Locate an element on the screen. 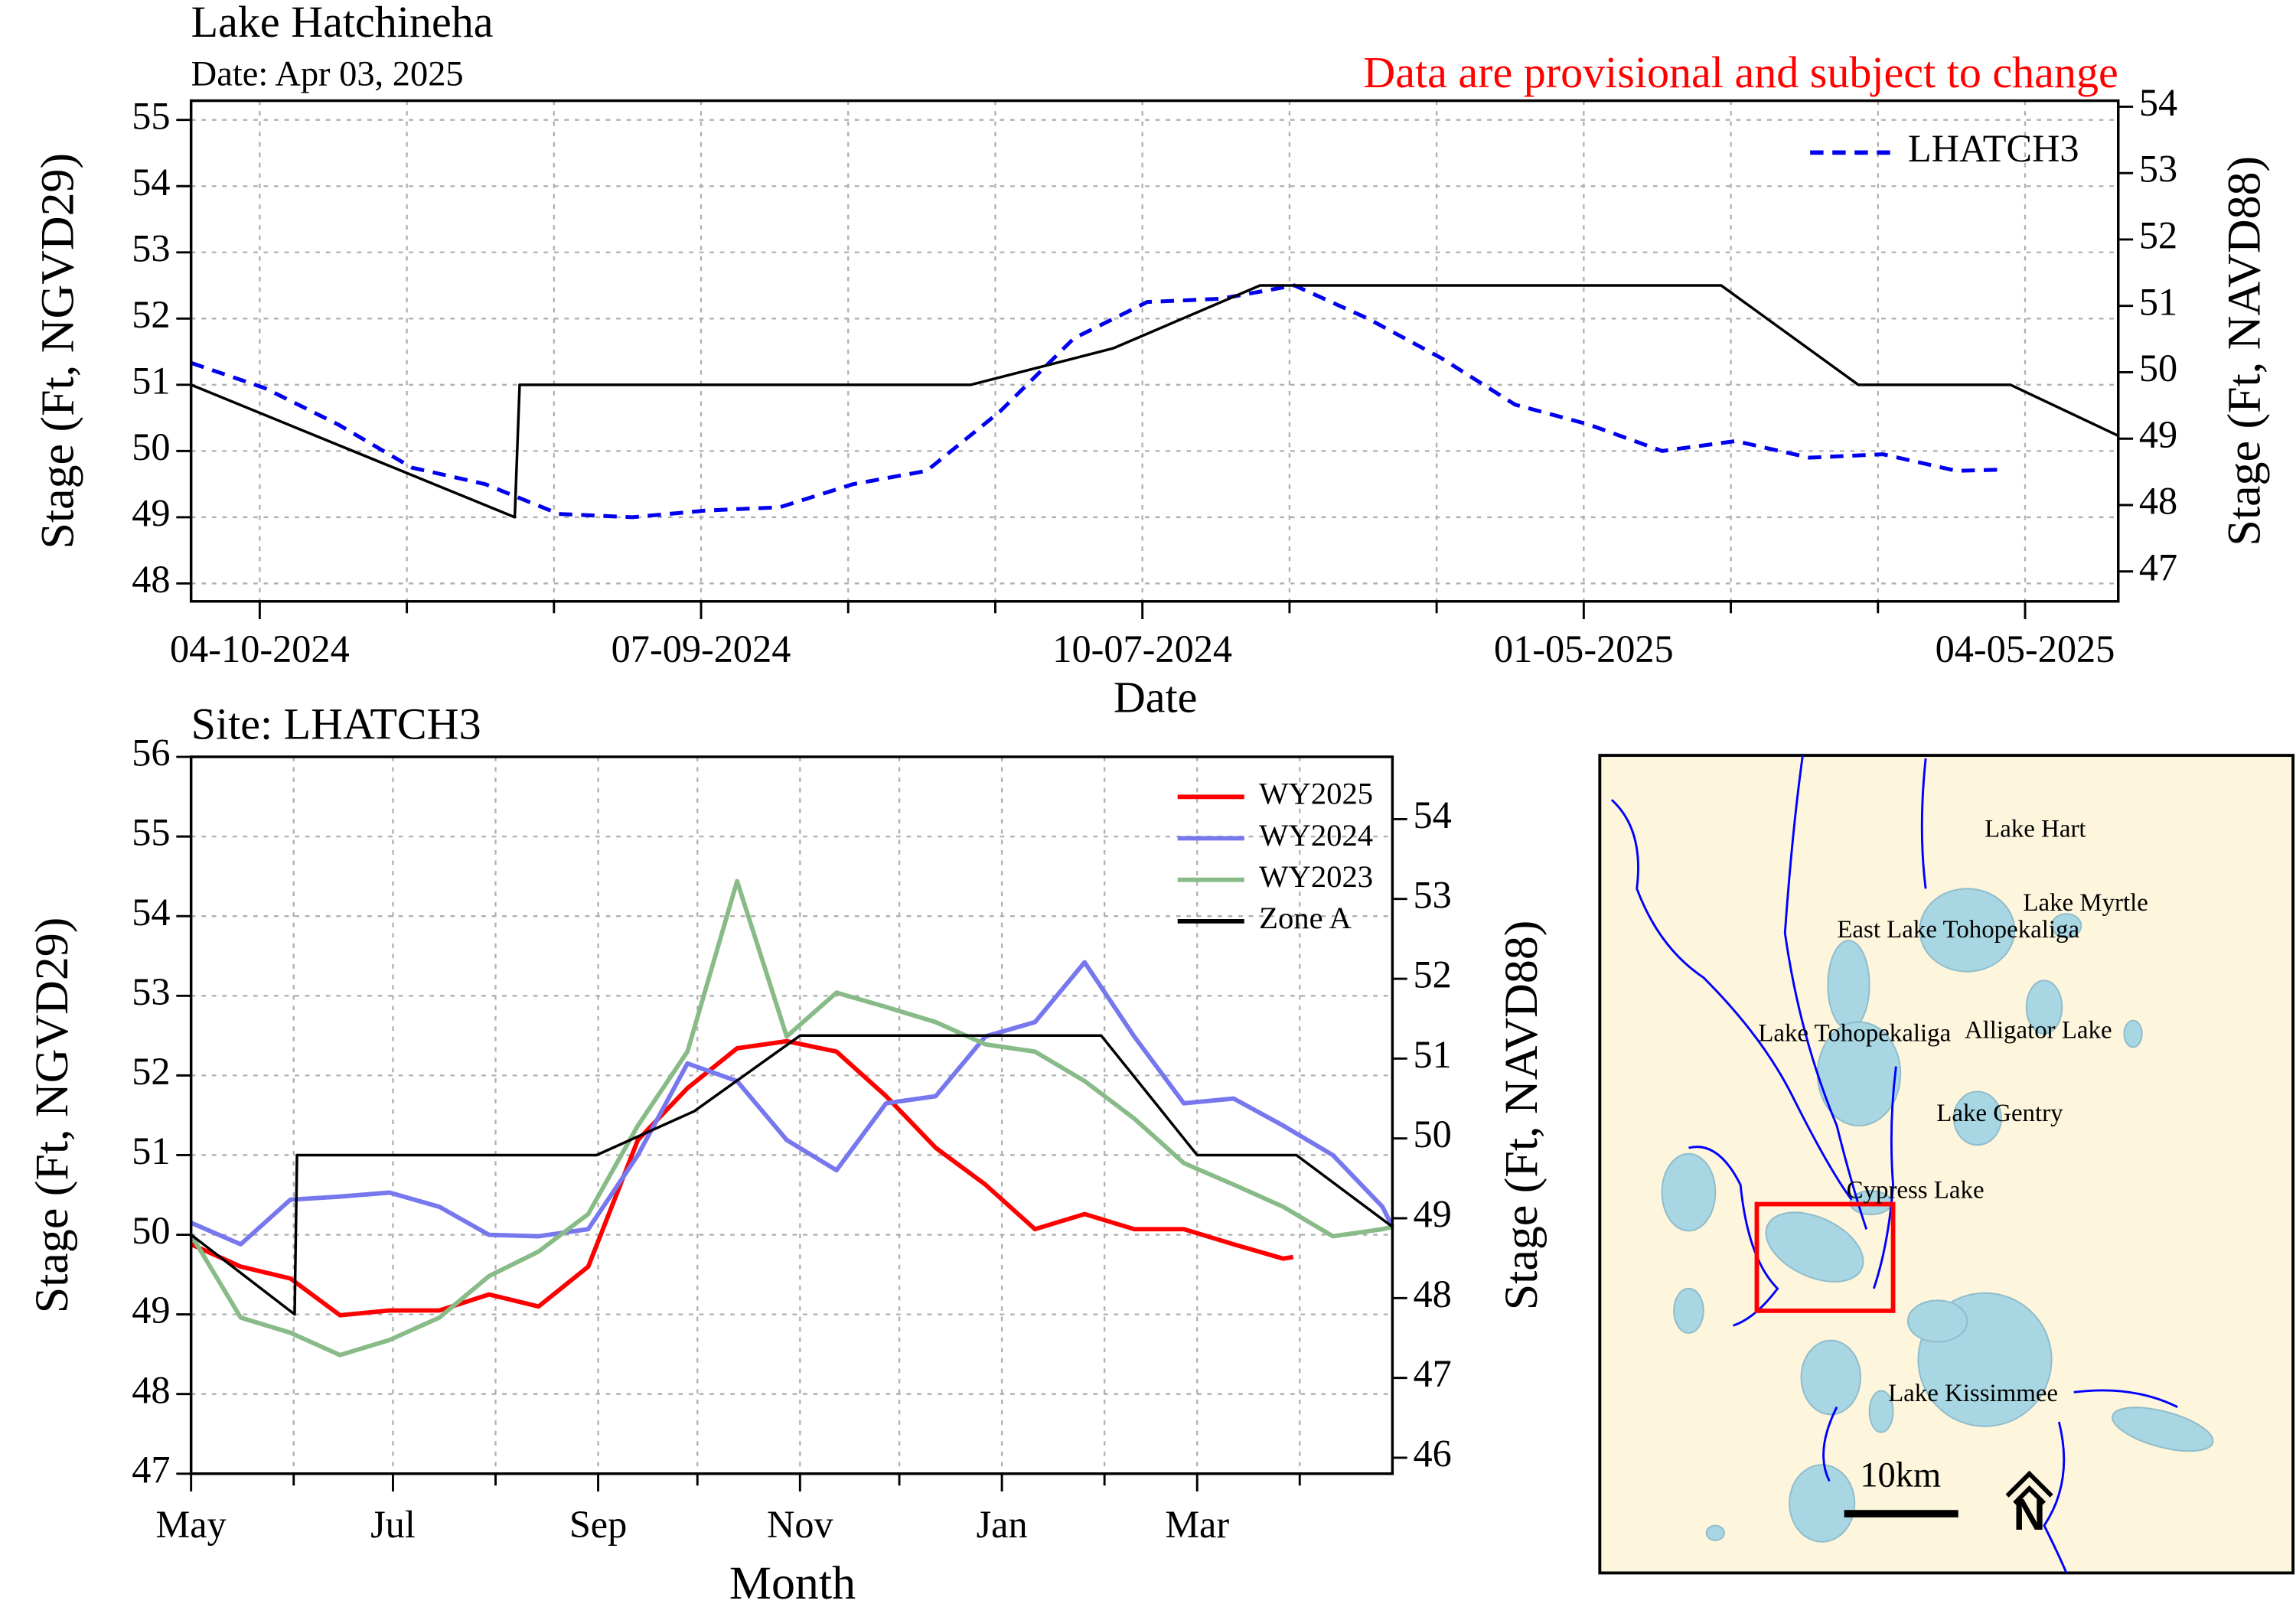 The image size is (2296, 1607). north-label: N is located at coordinates (2030, 1515).